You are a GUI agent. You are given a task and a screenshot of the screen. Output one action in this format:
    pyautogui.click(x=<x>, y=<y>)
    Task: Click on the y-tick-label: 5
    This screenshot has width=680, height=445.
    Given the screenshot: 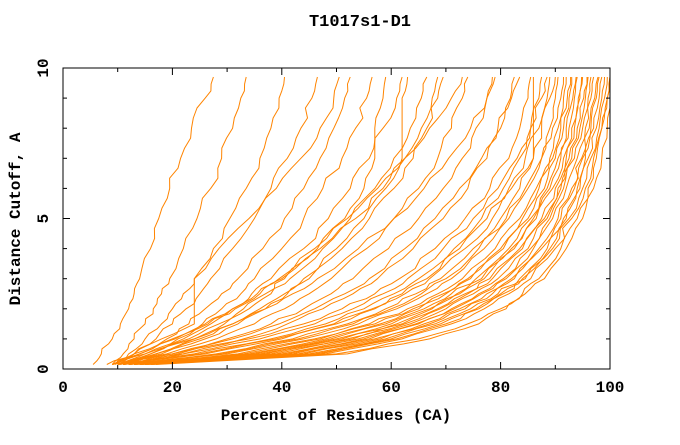 What is the action you would take?
    pyautogui.click(x=44, y=219)
    